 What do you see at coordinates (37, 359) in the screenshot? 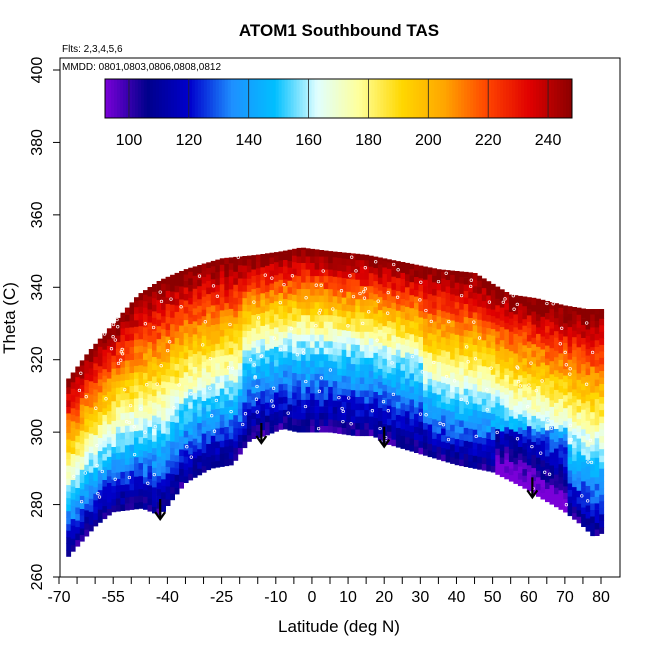
I see `y-tick-label: 320` at bounding box center [37, 359].